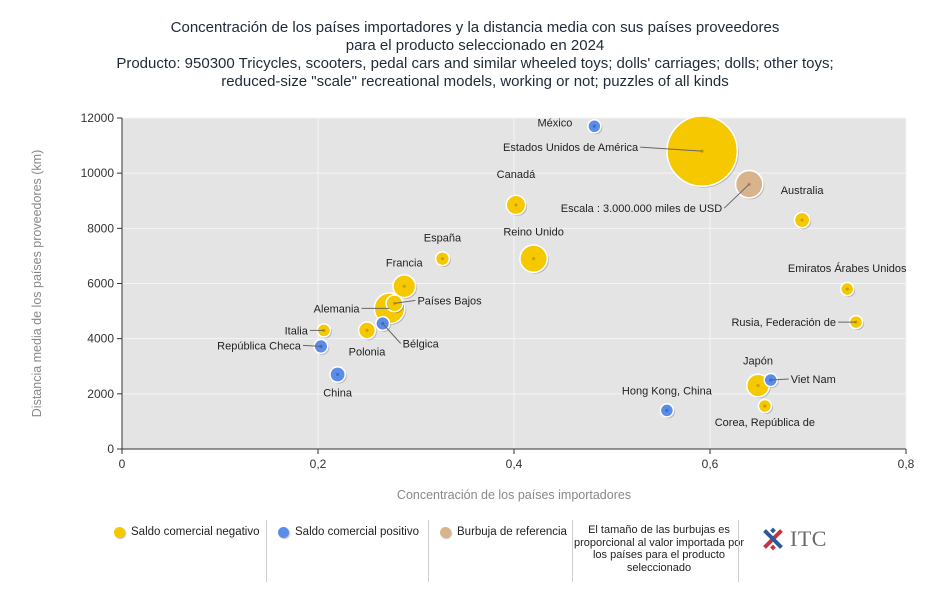 Image resolution: width=950 pixels, height=600 pixels. What do you see at coordinates (516, 175) in the screenshot?
I see `point-label: Canadá` at bounding box center [516, 175].